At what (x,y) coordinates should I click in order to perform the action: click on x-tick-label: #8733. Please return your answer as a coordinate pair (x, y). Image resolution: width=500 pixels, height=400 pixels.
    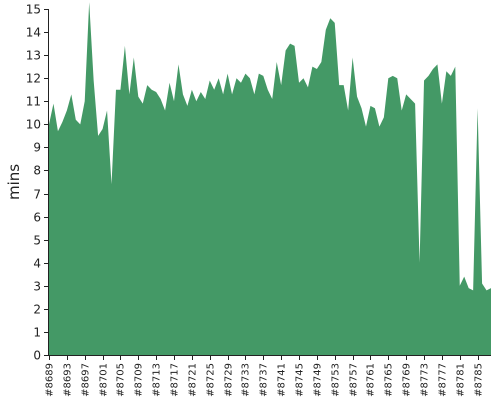
    Looking at the image, I should click on (246, 380).